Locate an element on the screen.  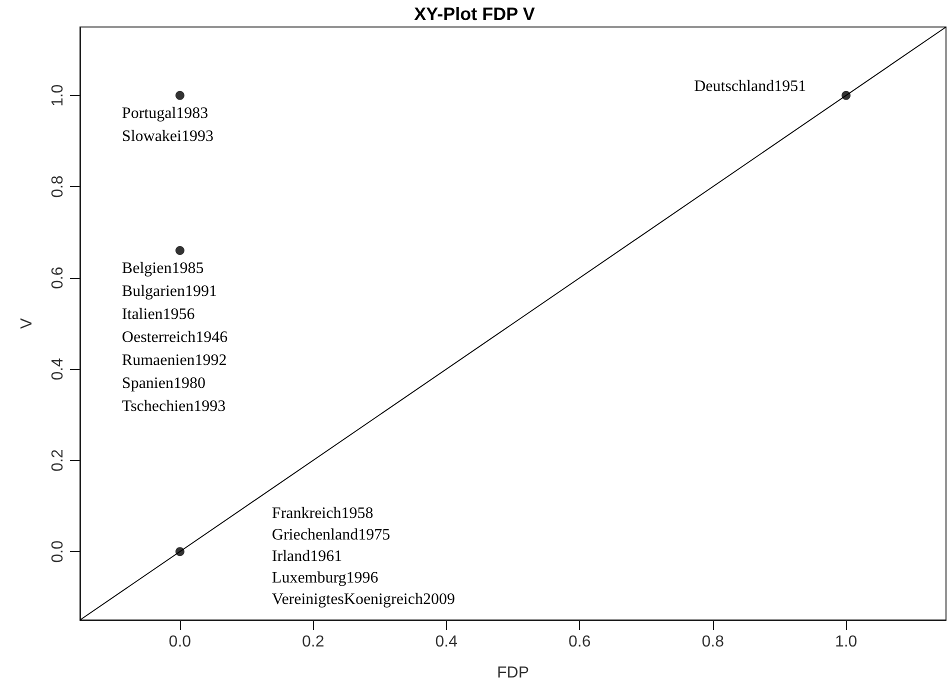
annotation: VereinigtesKoenigreich2009 is located at coordinates (363, 599).